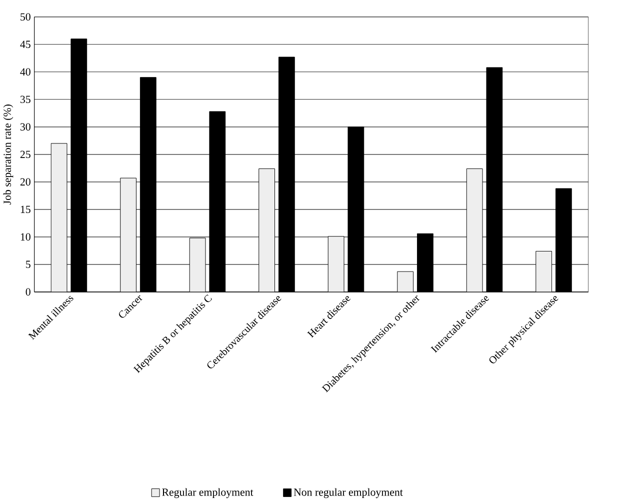 The height and width of the screenshot is (501, 625). Describe the element at coordinates (25, 16) in the screenshot. I see `y-tick-label: 50` at that location.